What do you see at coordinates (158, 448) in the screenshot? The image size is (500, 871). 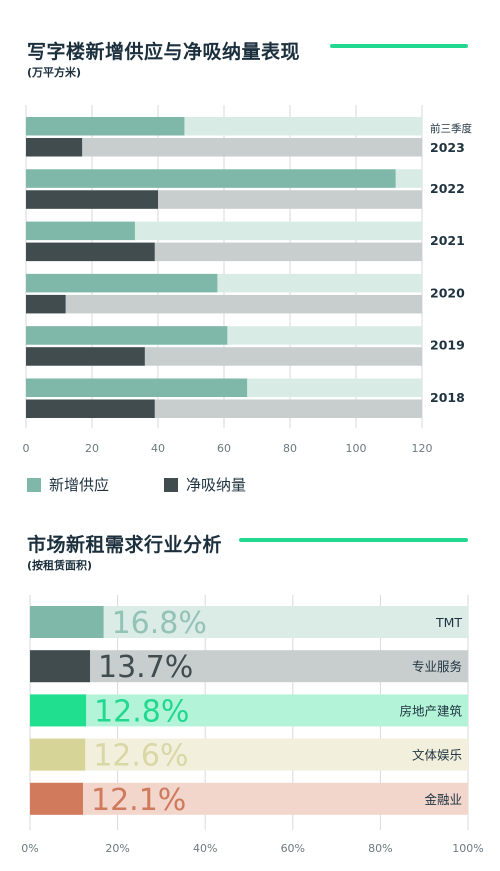 I see `x-tick-label: 40` at bounding box center [158, 448].